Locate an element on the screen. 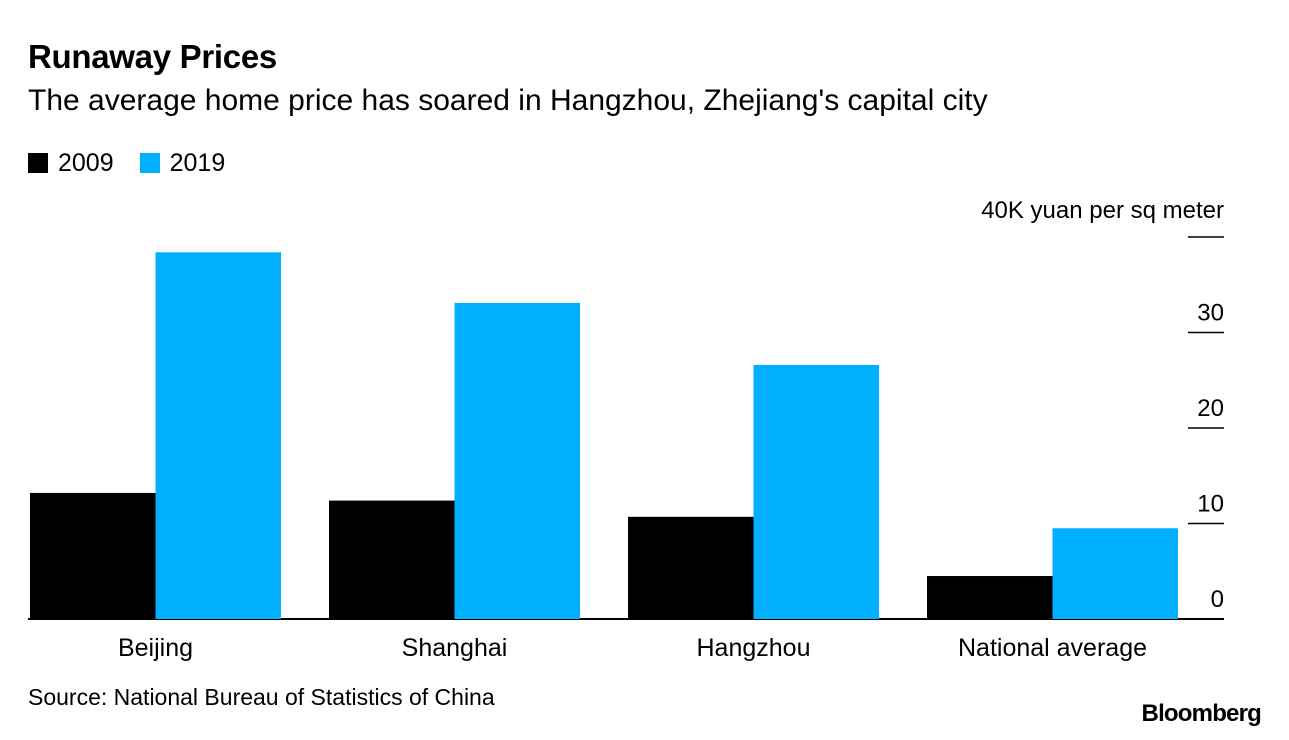  chart-title: Runaway Prices is located at coordinates (152, 56).